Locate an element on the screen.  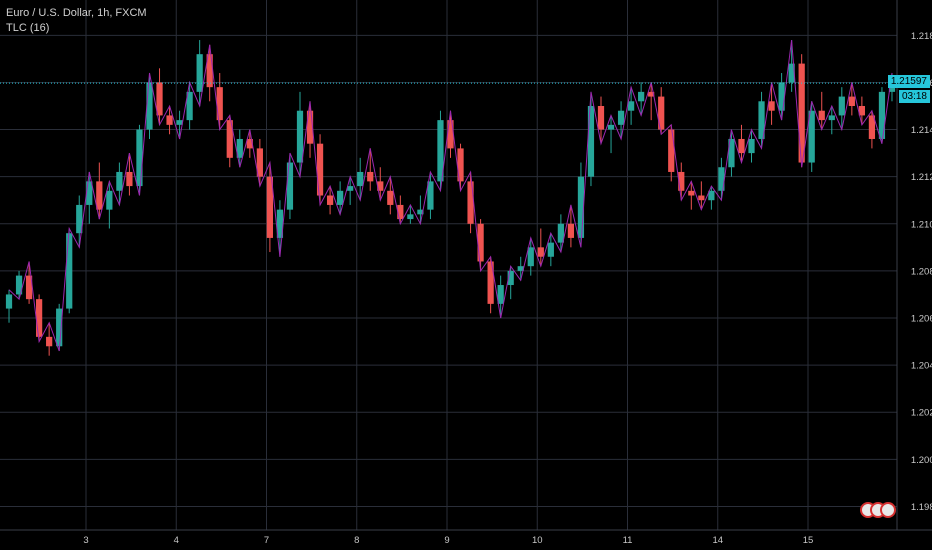
indicator-label: TLC (16) is located at coordinates (28, 28).